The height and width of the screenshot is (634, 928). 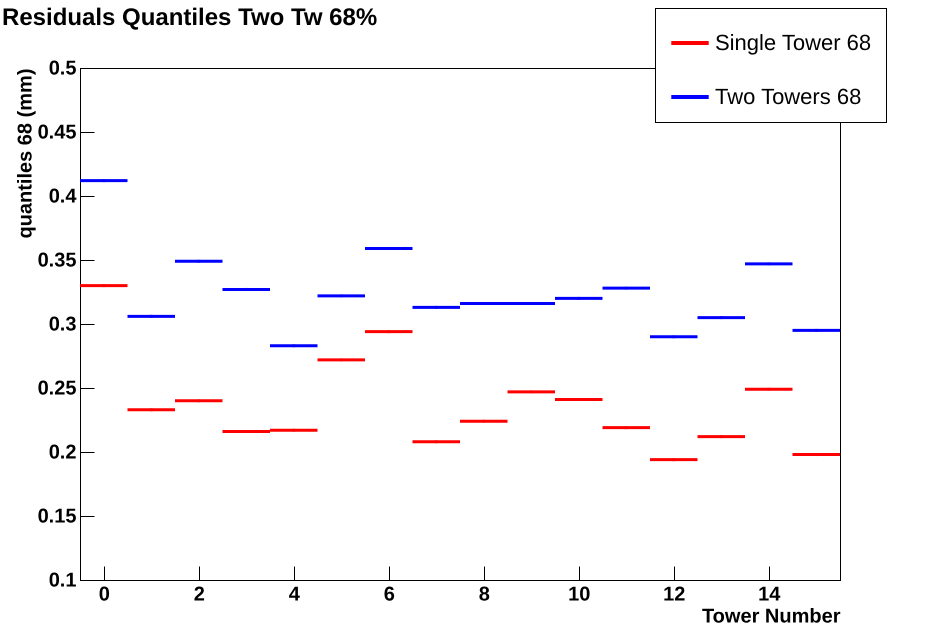 What do you see at coordinates (674, 595) in the screenshot?
I see `x-tick-label: 12` at bounding box center [674, 595].